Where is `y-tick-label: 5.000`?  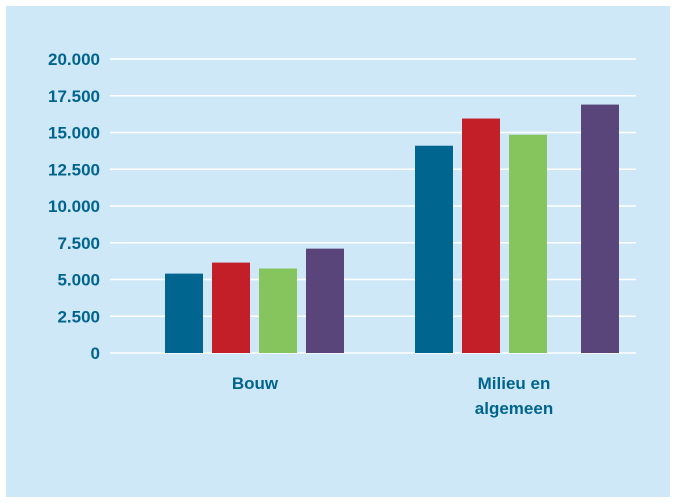
y-tick-label: 5.000 is located at coordinates (78, 280).